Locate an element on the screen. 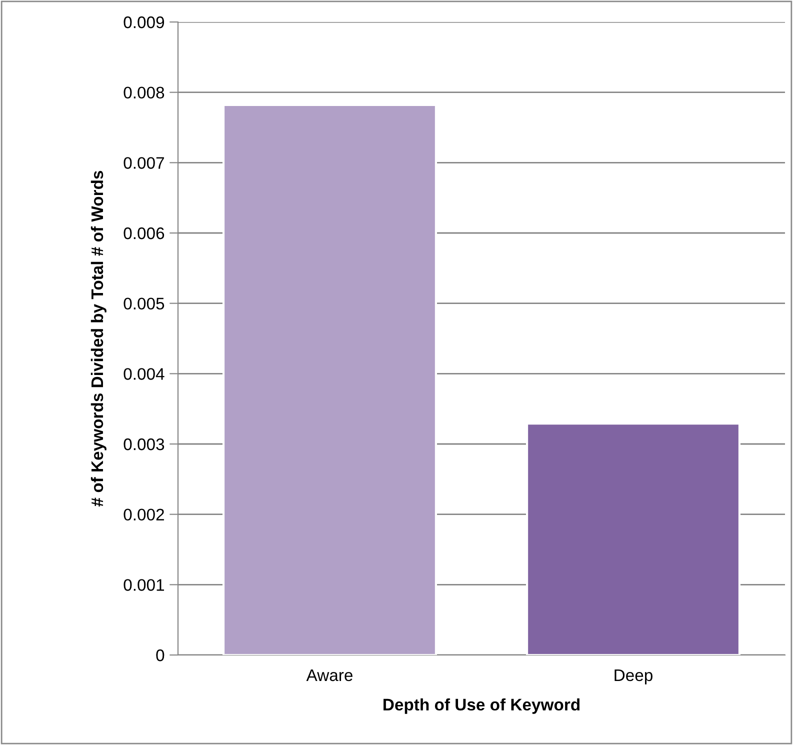  y-tick-label: 0.009 is located at coordinates (144, 22).